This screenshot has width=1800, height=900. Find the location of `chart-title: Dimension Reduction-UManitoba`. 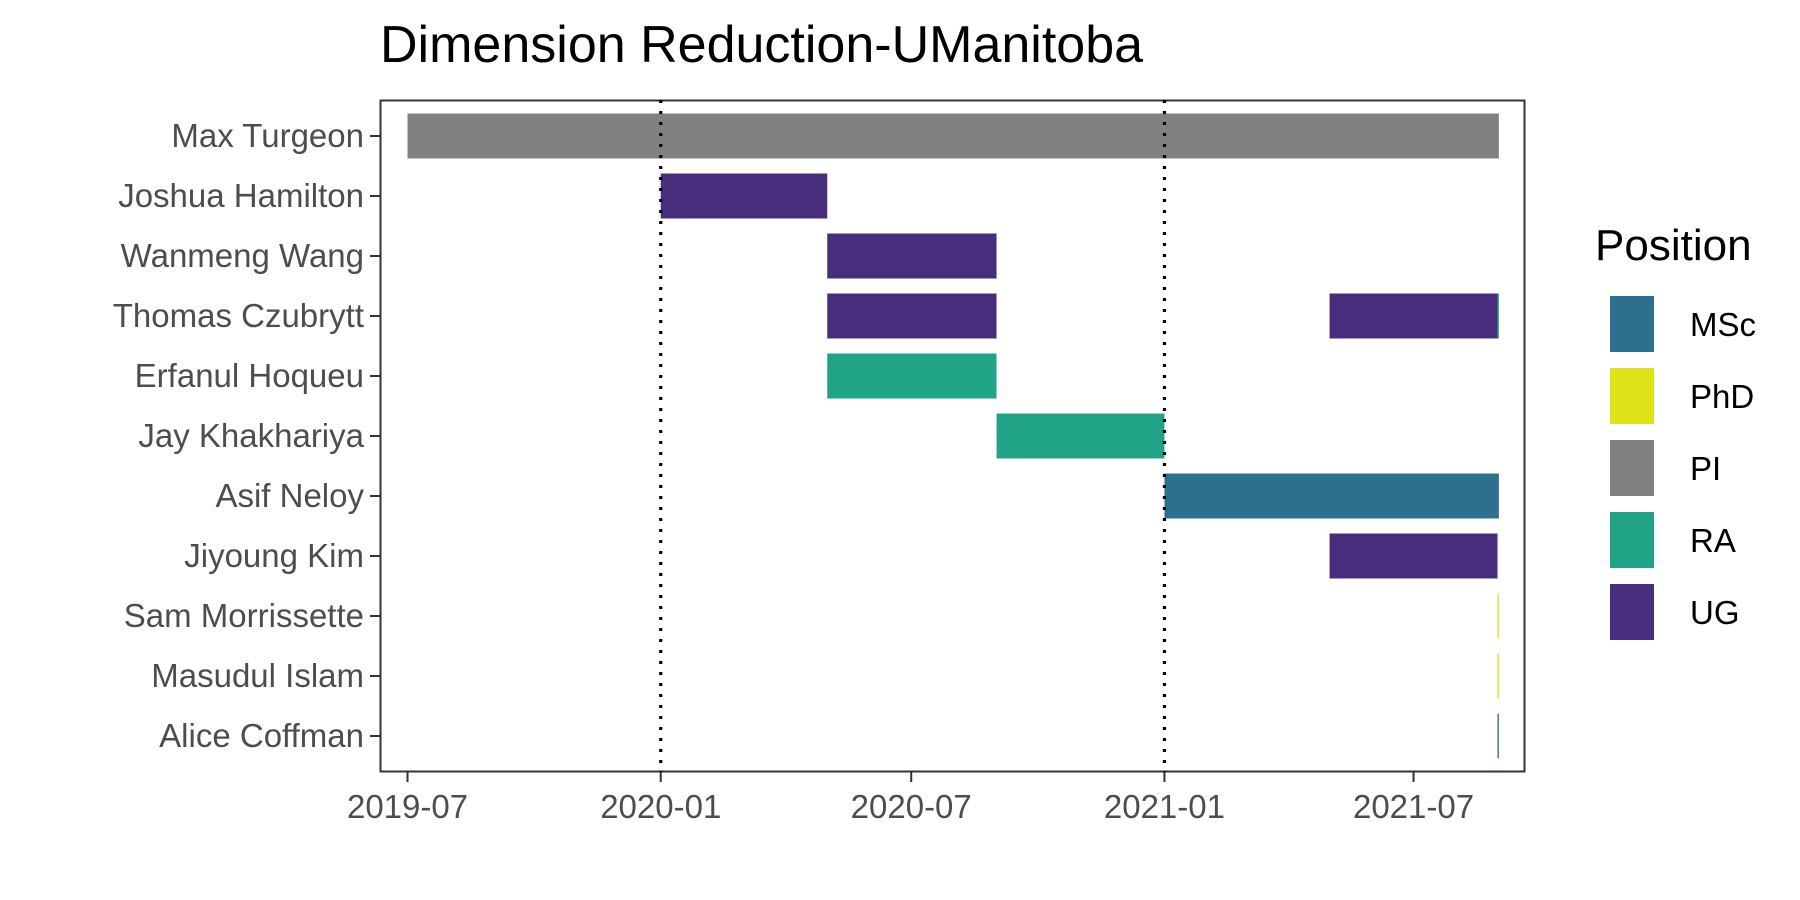

chart-title: Dimension Reduction-UManitoba is located at coordinates (761, 45).